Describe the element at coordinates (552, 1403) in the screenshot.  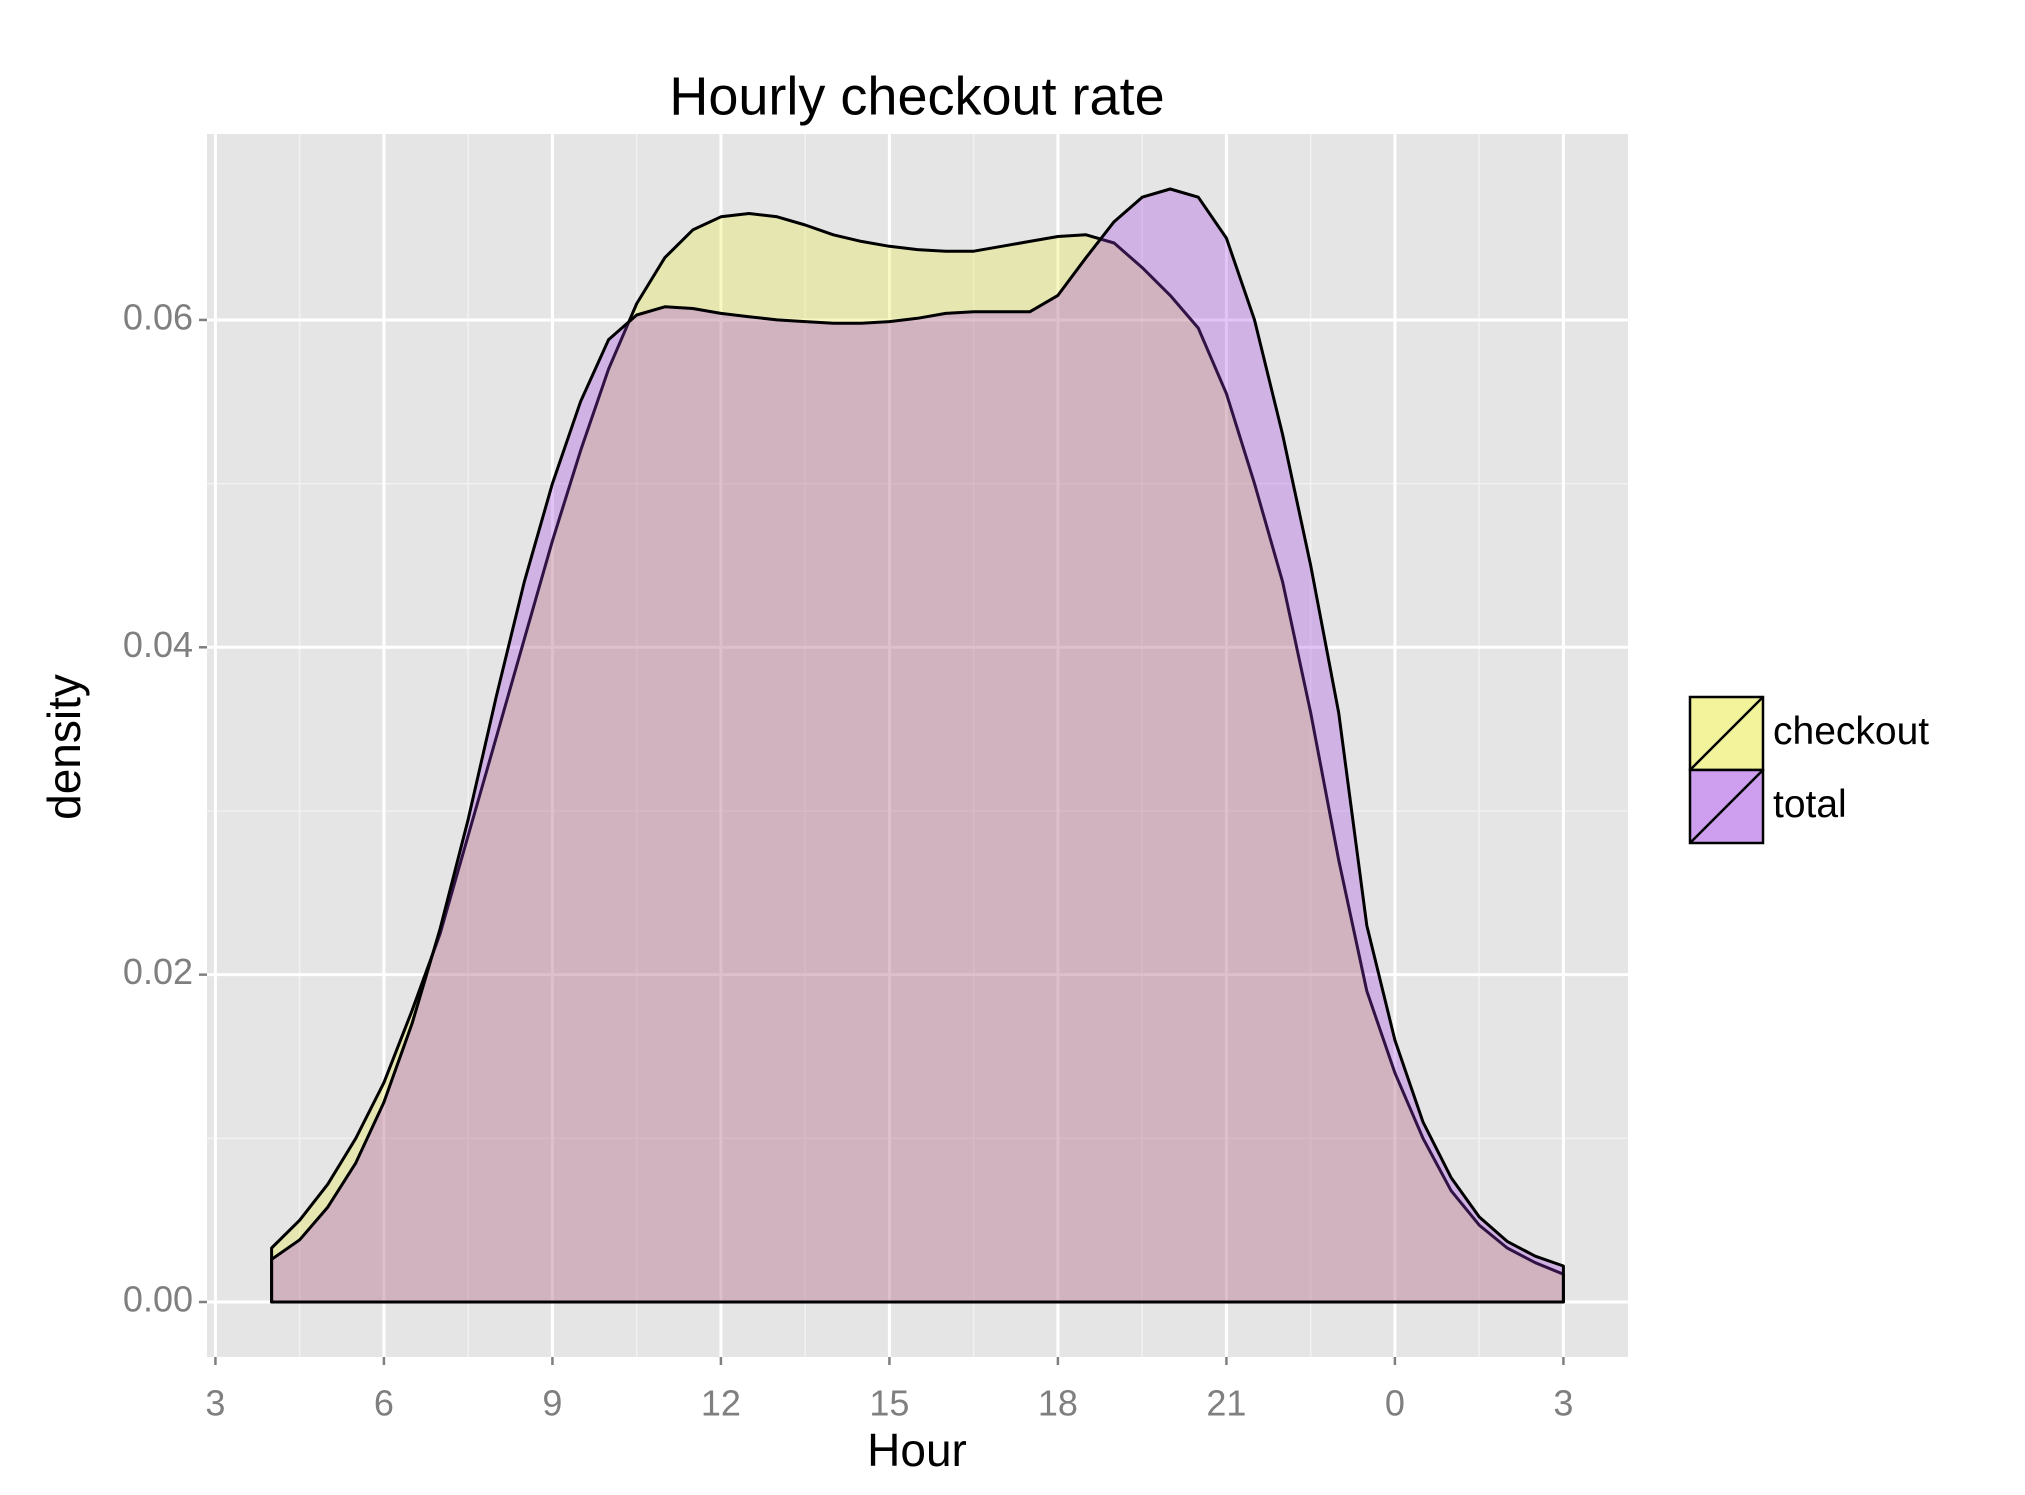
I see `x-tick-label: 9` at that location.